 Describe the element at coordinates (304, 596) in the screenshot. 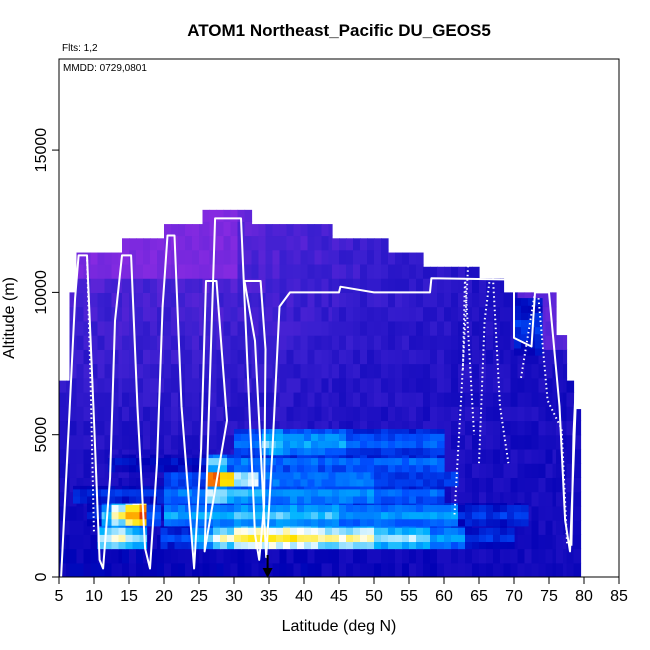

I see `x-tick-label: 40` at that location.